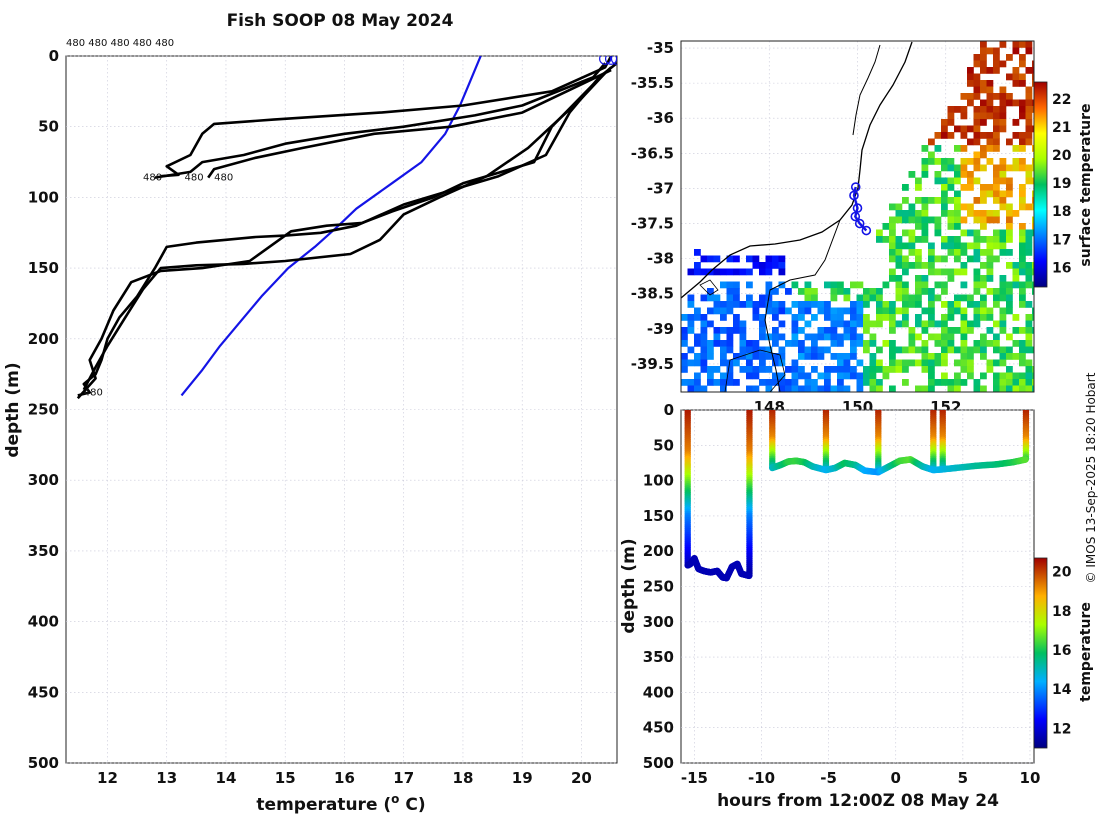 The width and height of the screenshot is (1100, 824). What do you see at coordinates (43, 268) in the screenshot?
I see `ytick-label: 150` at bounding box center [43, 268].